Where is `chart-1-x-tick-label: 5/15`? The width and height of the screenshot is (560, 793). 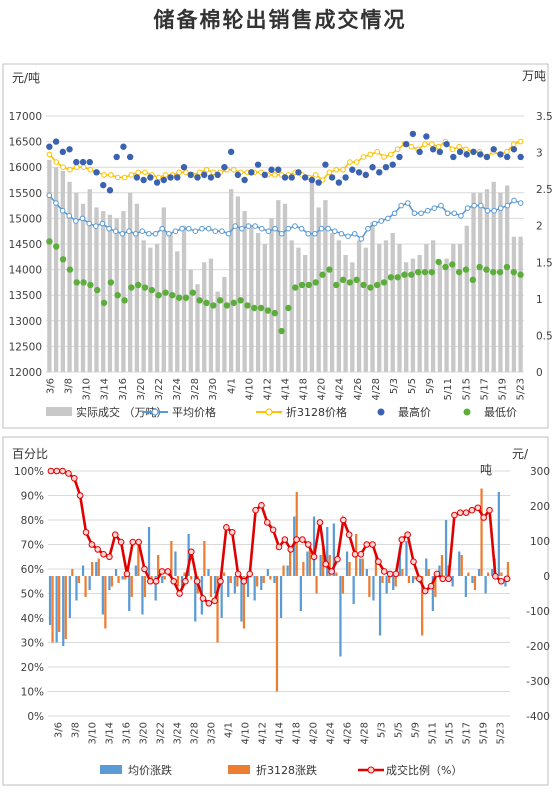
chart-1-x-tick-label: 5/15 is located at coordinates (466, 389).